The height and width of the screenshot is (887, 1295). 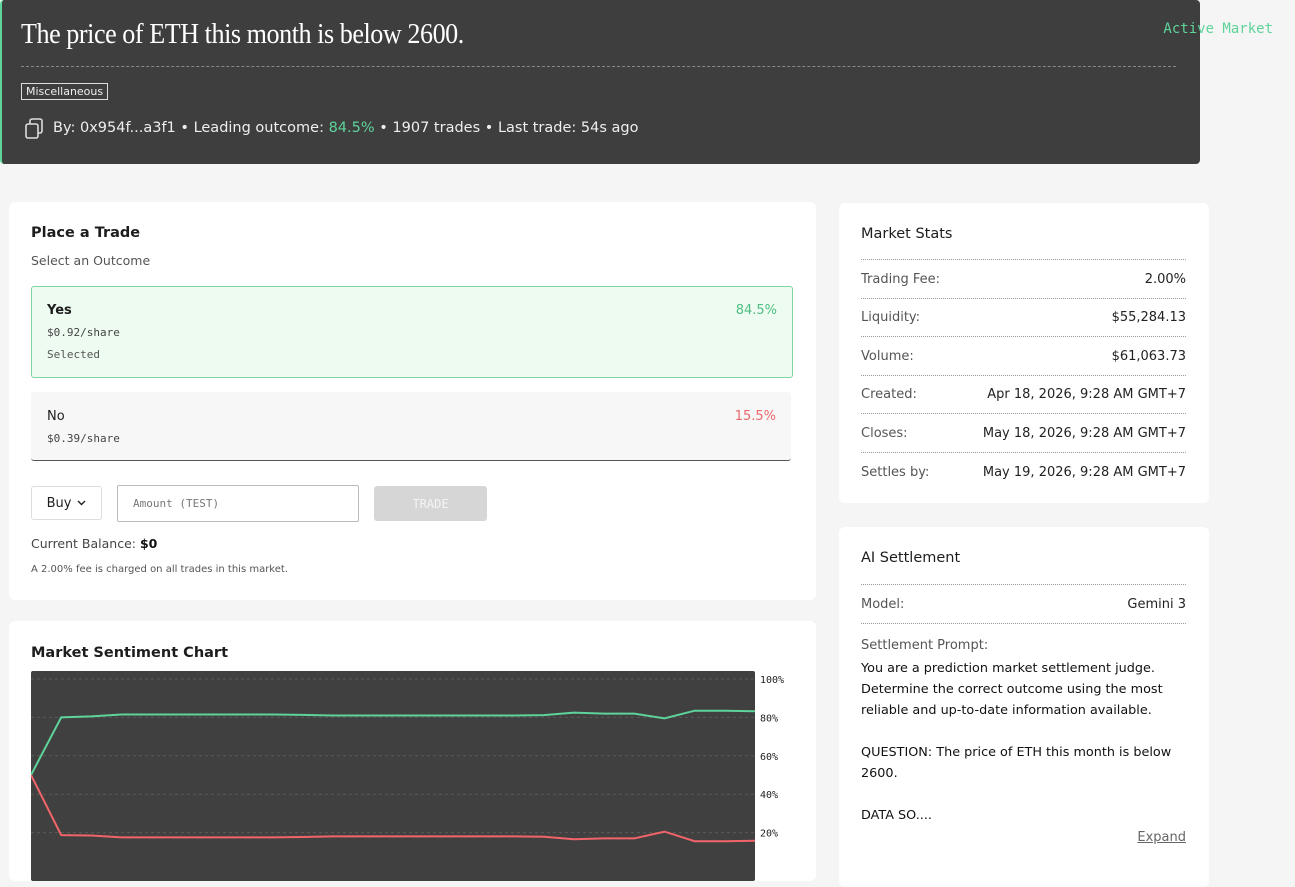 I want to click on stat-row: Trading Fee: 2.00%, so click(x=1023, y=278).